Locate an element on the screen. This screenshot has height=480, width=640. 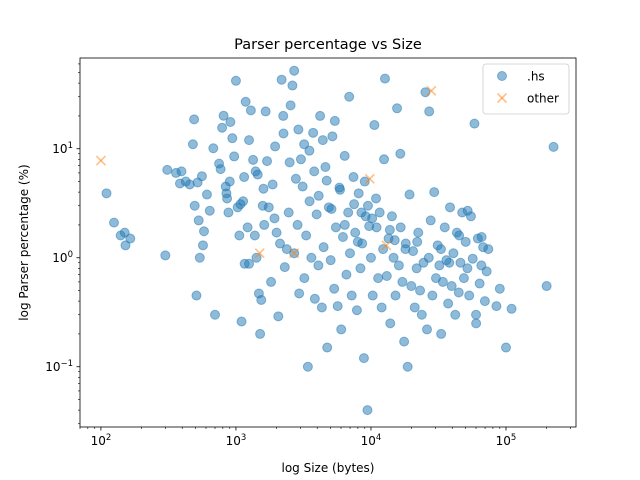
y-axis-ticks: 10⁻¹ 10⁰ 10¹ is located at coordinates (62, 244).